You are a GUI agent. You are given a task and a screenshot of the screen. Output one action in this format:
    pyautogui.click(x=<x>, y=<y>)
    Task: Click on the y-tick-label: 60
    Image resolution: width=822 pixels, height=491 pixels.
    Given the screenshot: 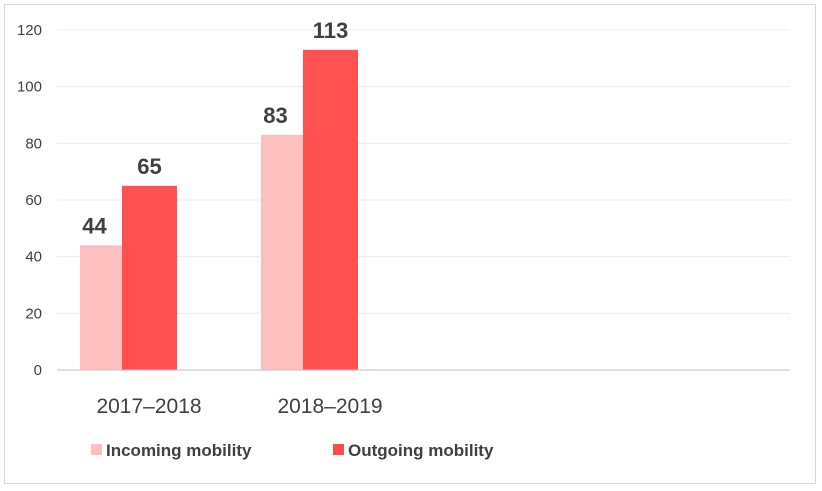 What is the action you would take?
    pyautogui.click(x=33, y=200)
    